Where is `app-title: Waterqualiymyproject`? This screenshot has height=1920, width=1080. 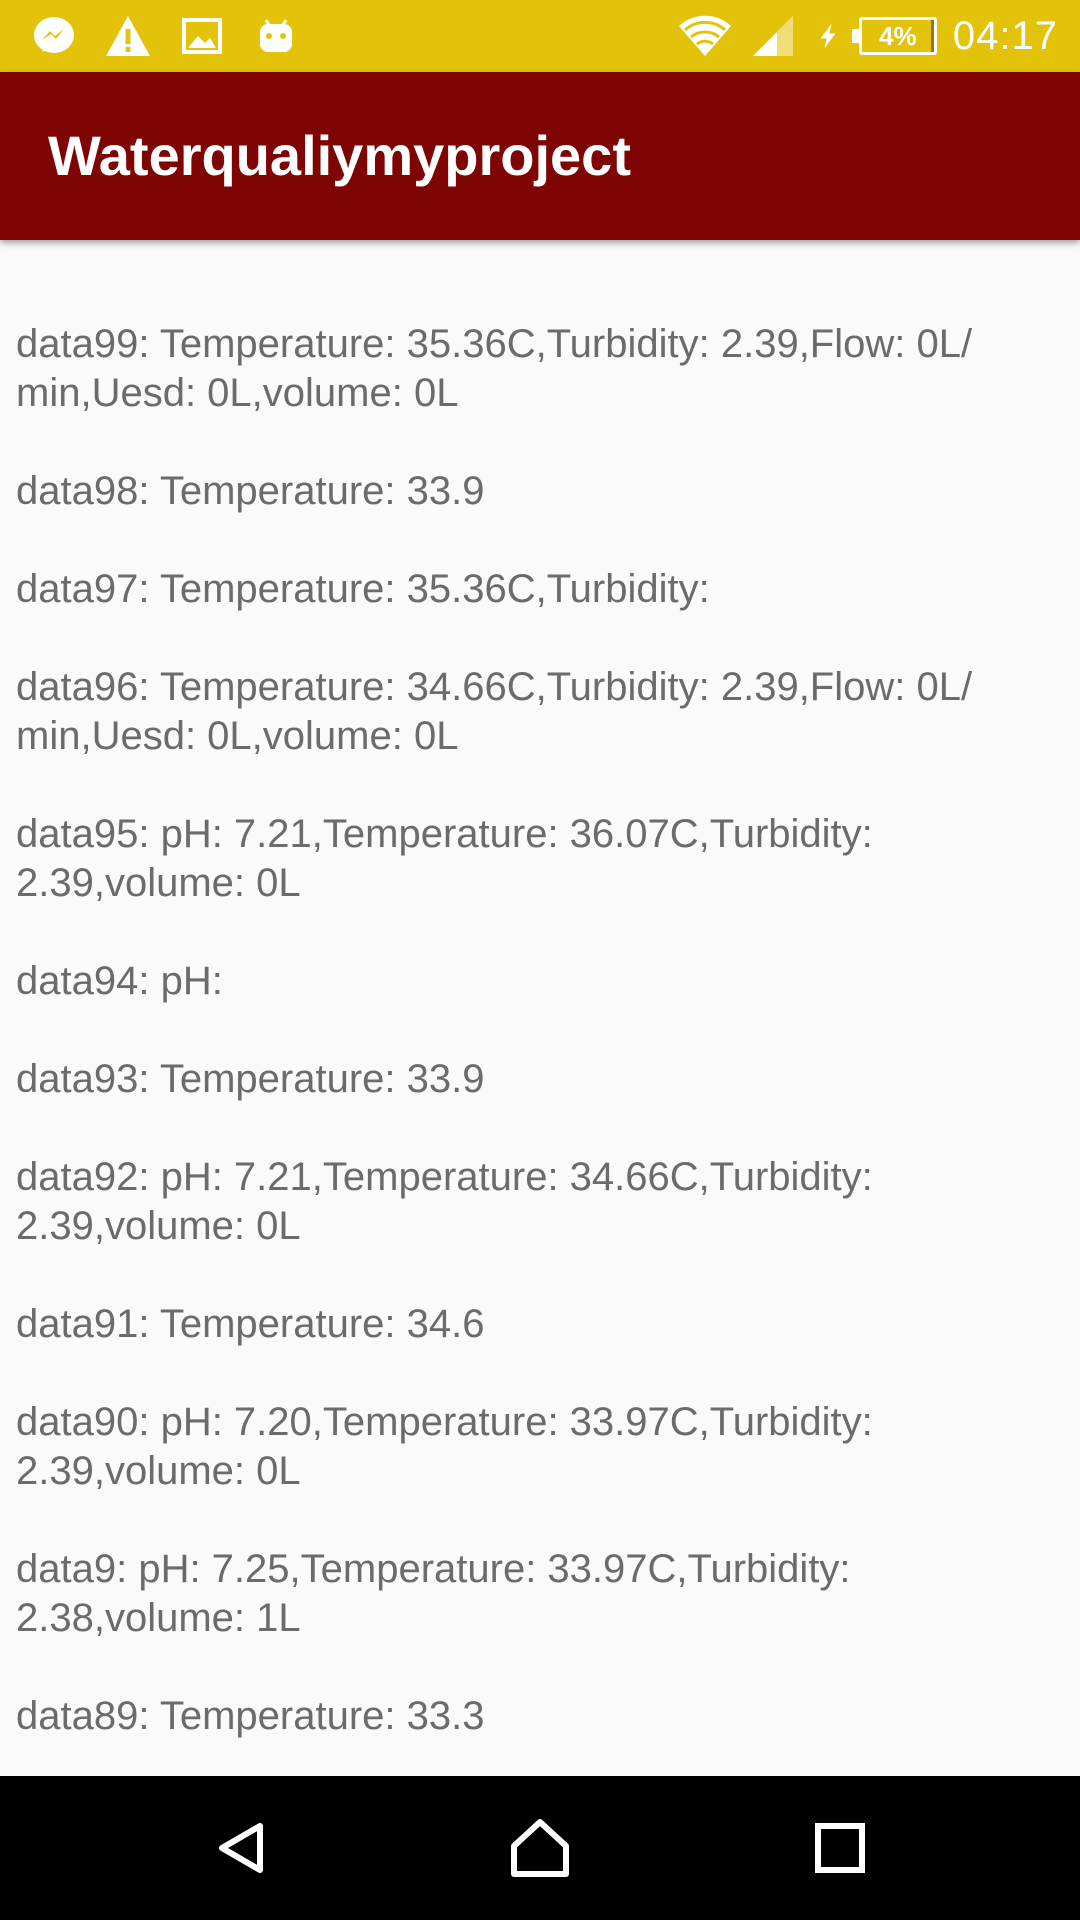 app-title: Waterqualiymyproject is located at coordinates (339, 155).